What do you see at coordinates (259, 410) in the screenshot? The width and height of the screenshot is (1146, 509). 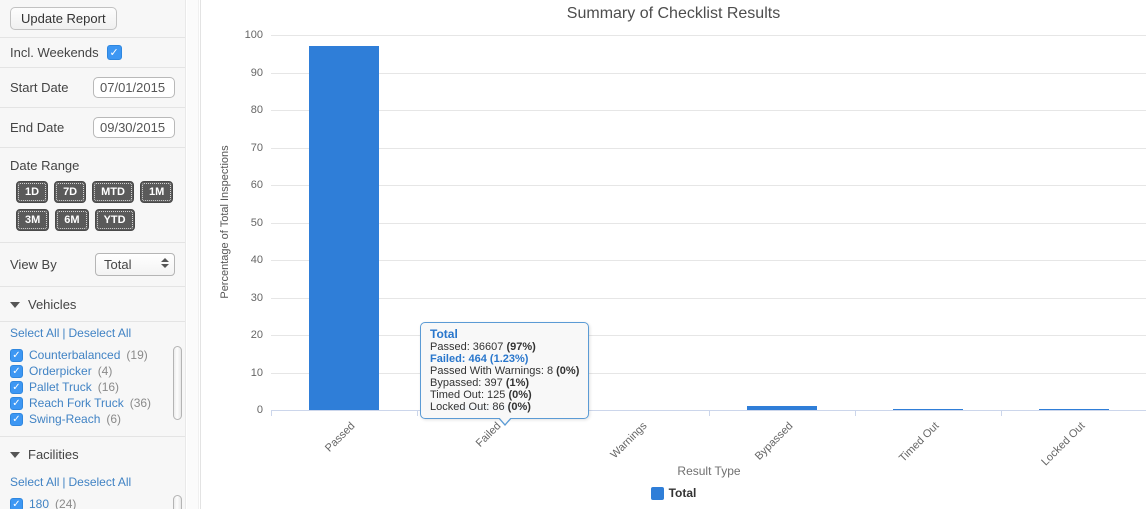 I see `y-tick-label: 0` at bounding box center [259, 410].